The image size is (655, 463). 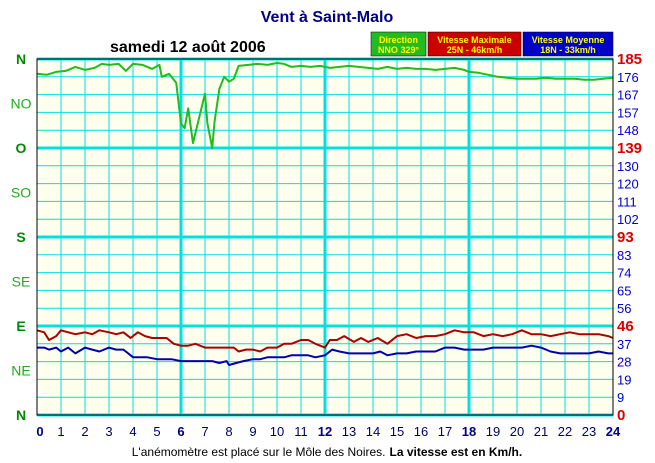 What do you see at coordinates (624, 362) in the screenshot?
I see `speed-tick-label: 28` at bounding box center [624, 362].